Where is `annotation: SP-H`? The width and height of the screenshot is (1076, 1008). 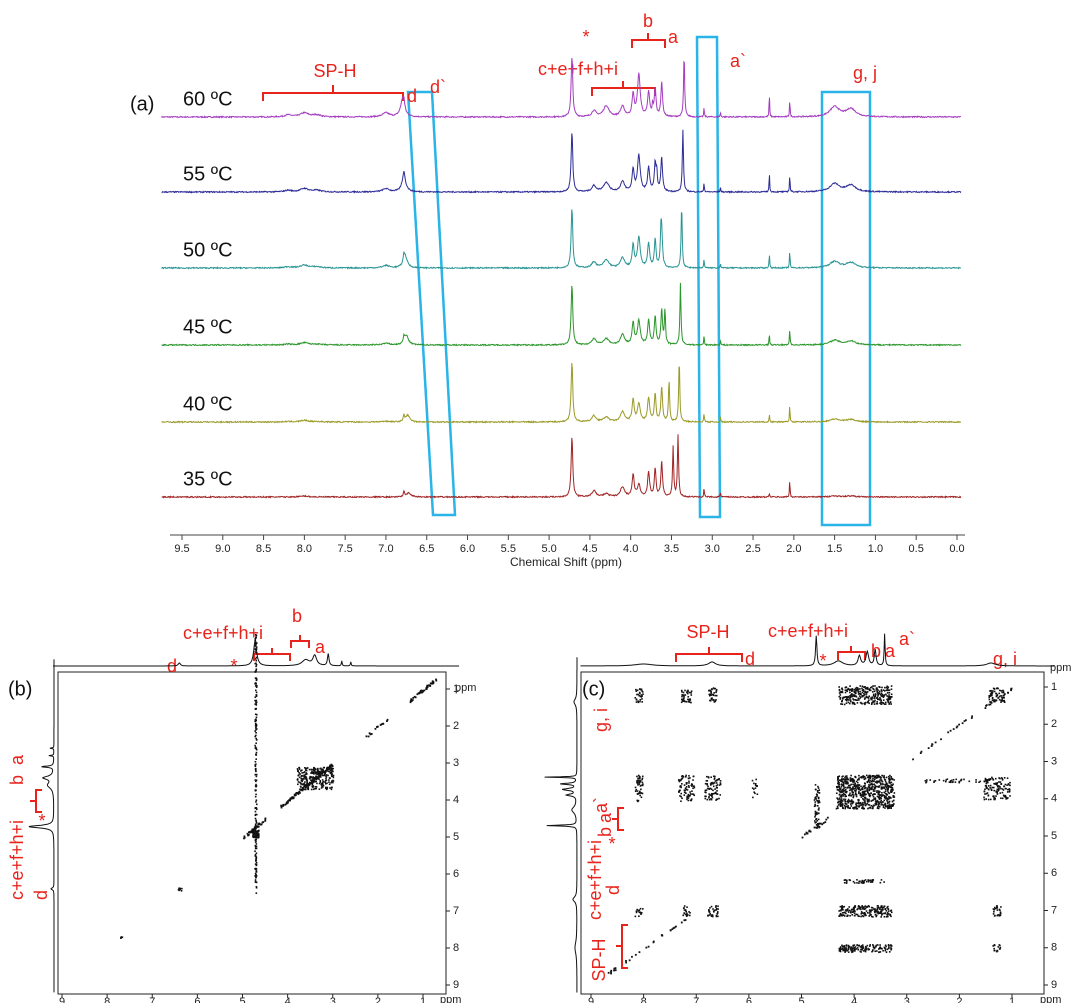 annotation: SP-H is located at coordinates (599, 959).